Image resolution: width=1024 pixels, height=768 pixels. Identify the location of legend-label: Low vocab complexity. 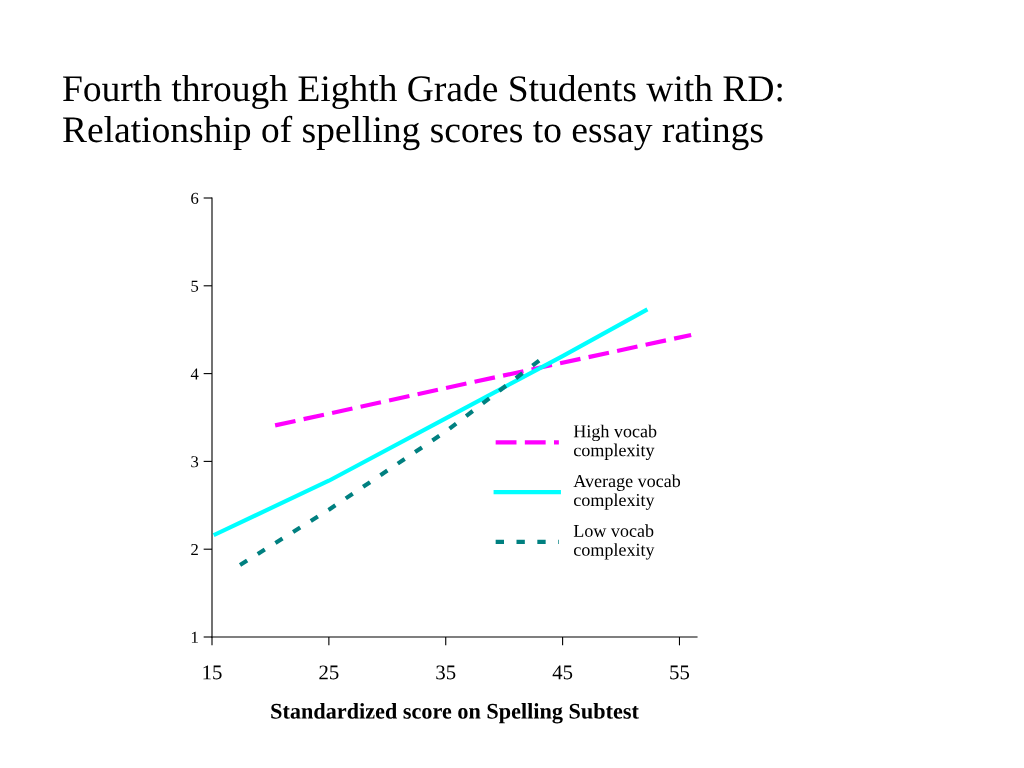
(614, 542).